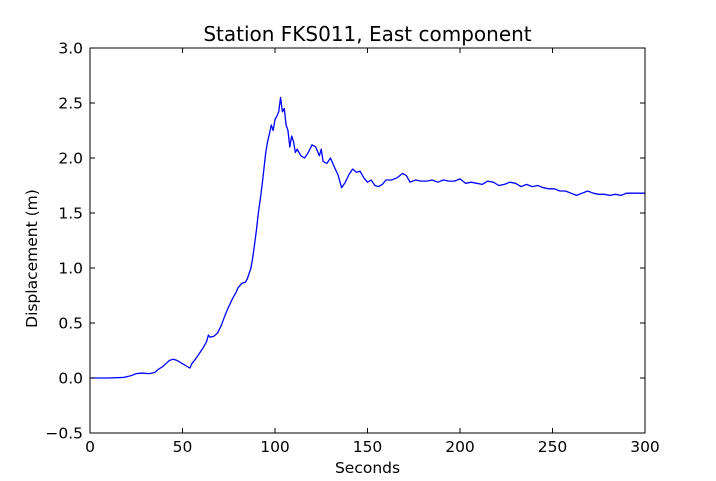 The height and width of the screenshot is (481, 716). I want to click on y-tick-label: −0.5, so click(64, 434).